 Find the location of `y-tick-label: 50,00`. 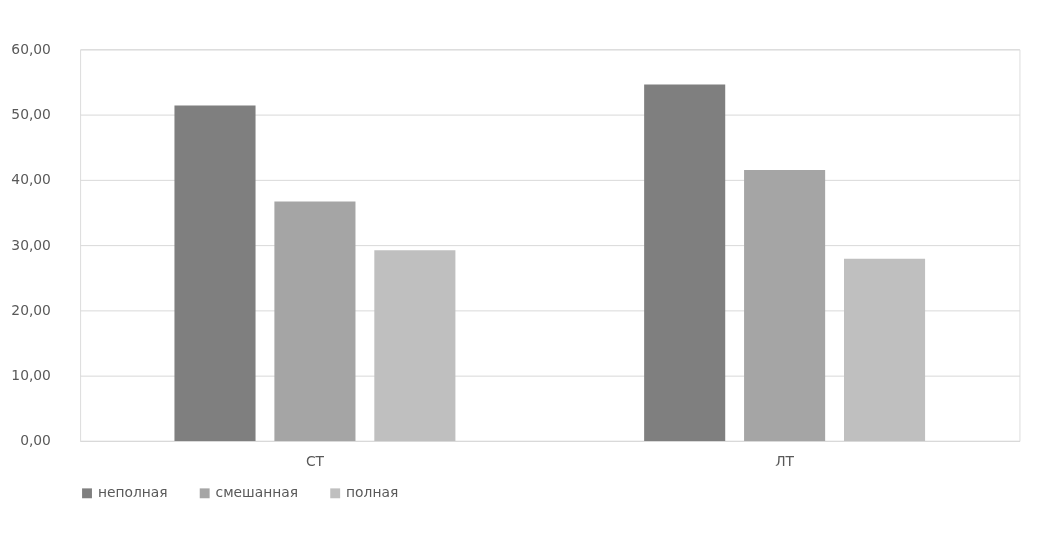

y-tick-label: 50,00 is located at coordinates (31, 114).